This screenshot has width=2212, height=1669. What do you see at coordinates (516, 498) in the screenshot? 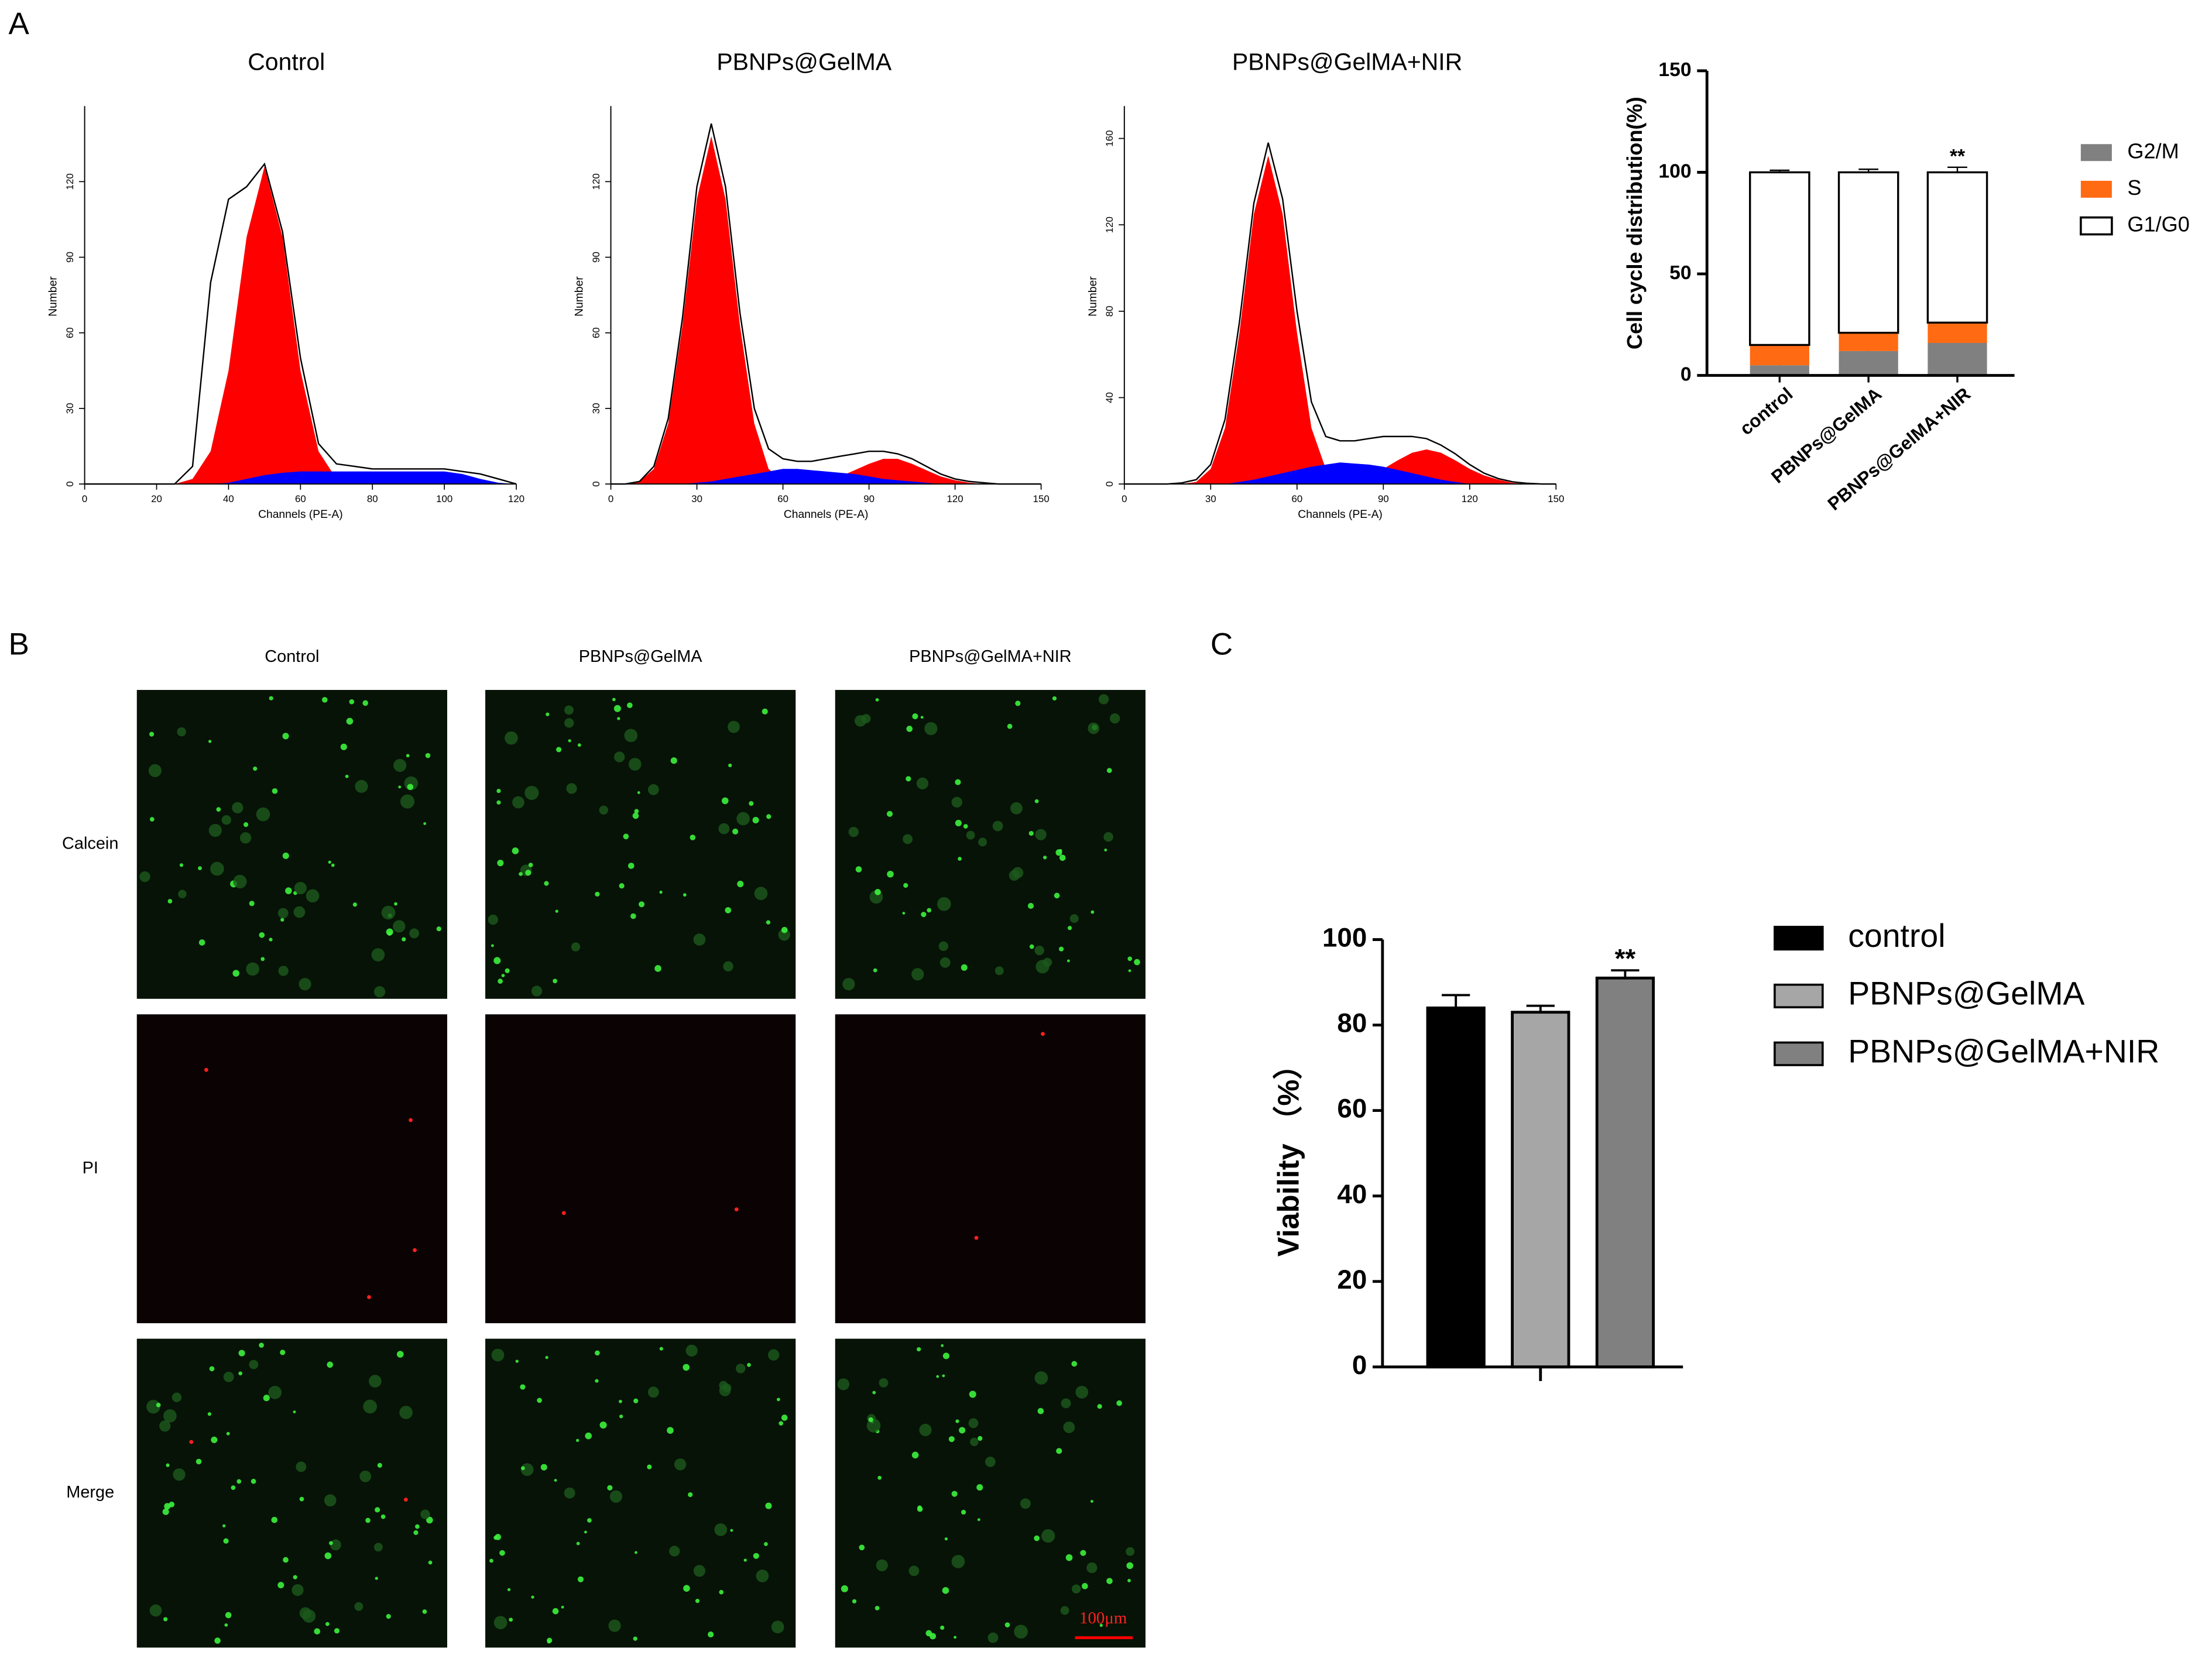
I see `x-tick-label: 120` at bounding box center [516, 498].